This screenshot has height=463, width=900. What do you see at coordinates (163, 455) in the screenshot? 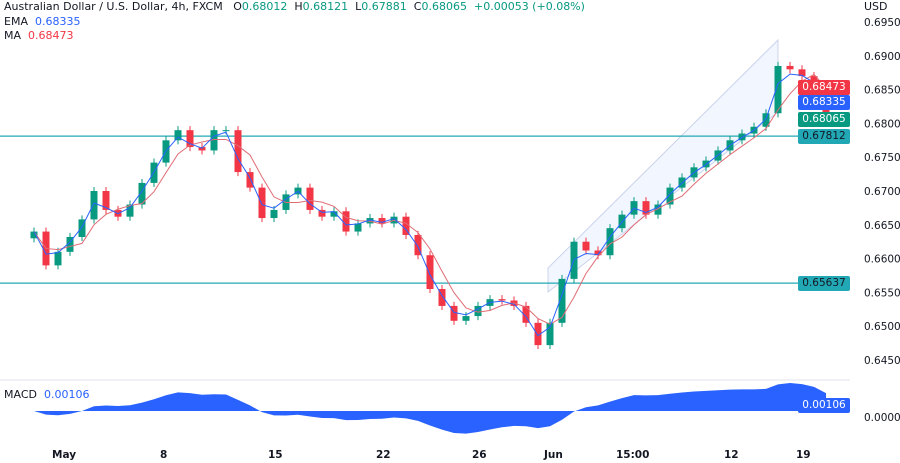
I see `x-tick-label: 8` at bounding box center [163, 455].